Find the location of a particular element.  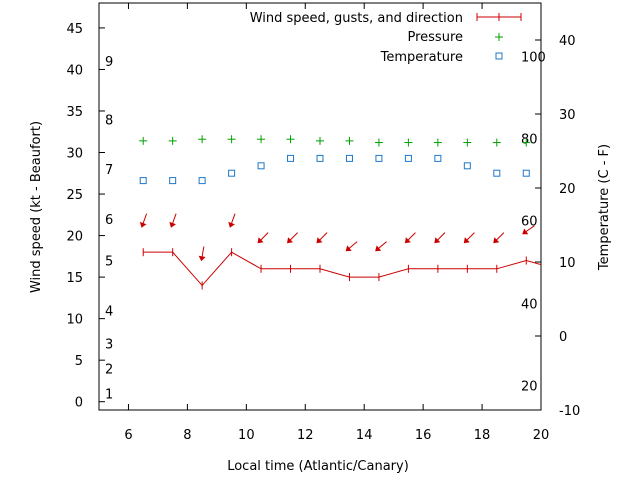

y2-tick-label: 40 is located at coordinates (567, 41).